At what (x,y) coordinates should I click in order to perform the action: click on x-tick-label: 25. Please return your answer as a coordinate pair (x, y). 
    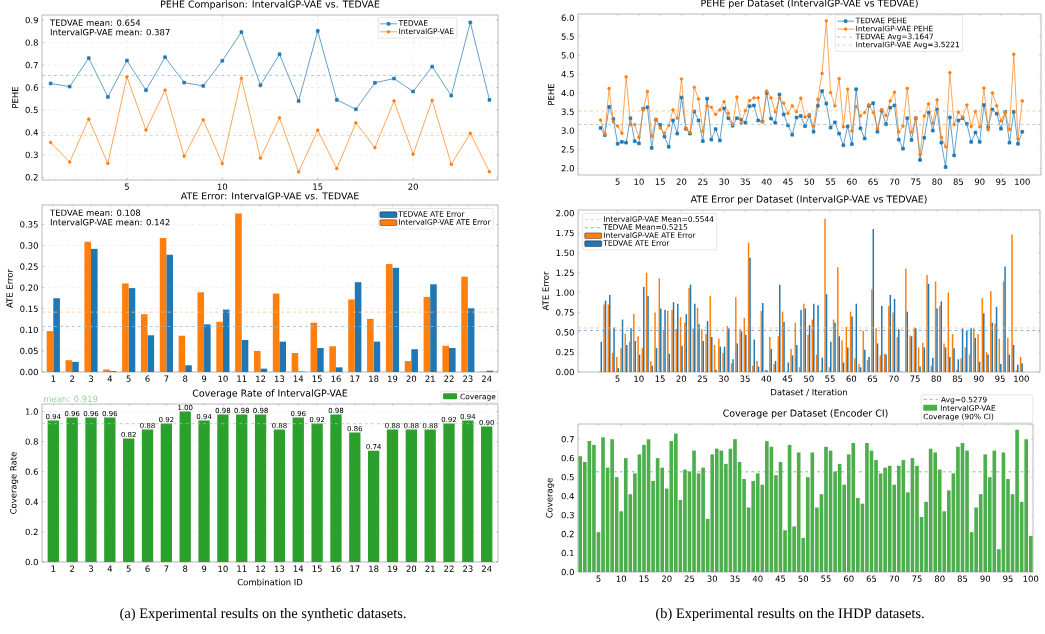
    Looking at the image, I should click on (689, 578).